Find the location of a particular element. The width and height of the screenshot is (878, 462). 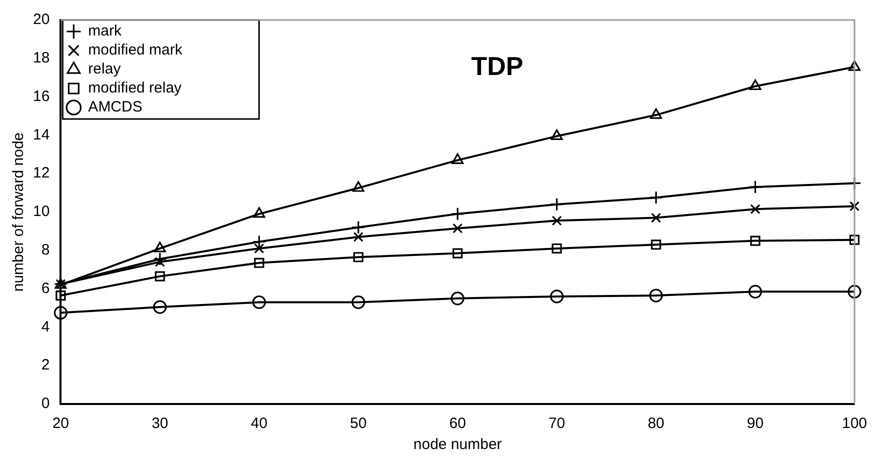

x-tick-label: 100 is located at coordinates (854, 423).